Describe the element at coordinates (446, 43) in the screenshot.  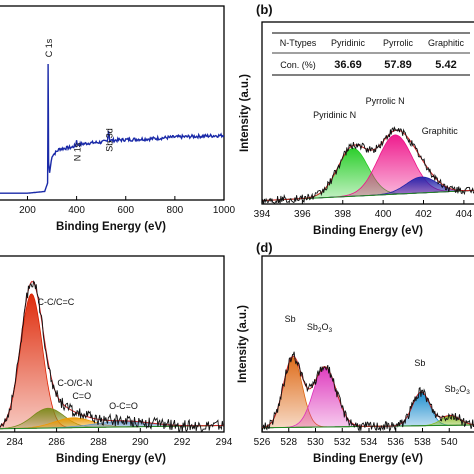
I see `table-header: Graphitic` at that location.